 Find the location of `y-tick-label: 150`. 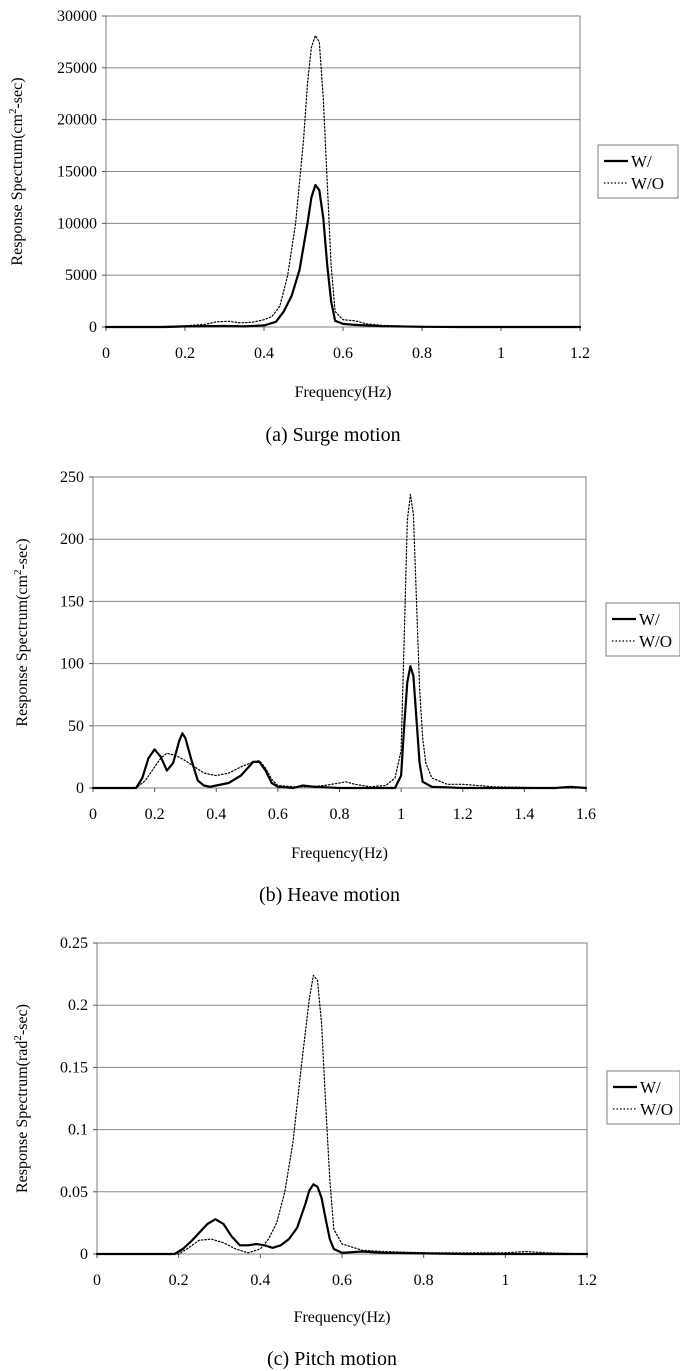

y-tick-label: 150 is located at coordinates (72, 601).